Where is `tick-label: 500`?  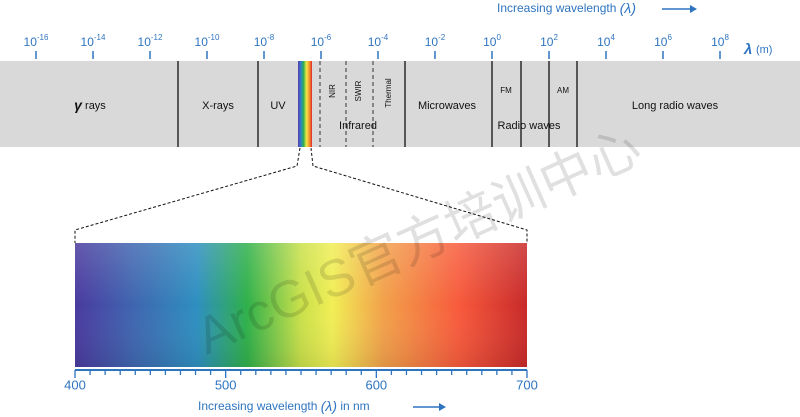 tick-label: 500 is located at coordinates (226, 384).